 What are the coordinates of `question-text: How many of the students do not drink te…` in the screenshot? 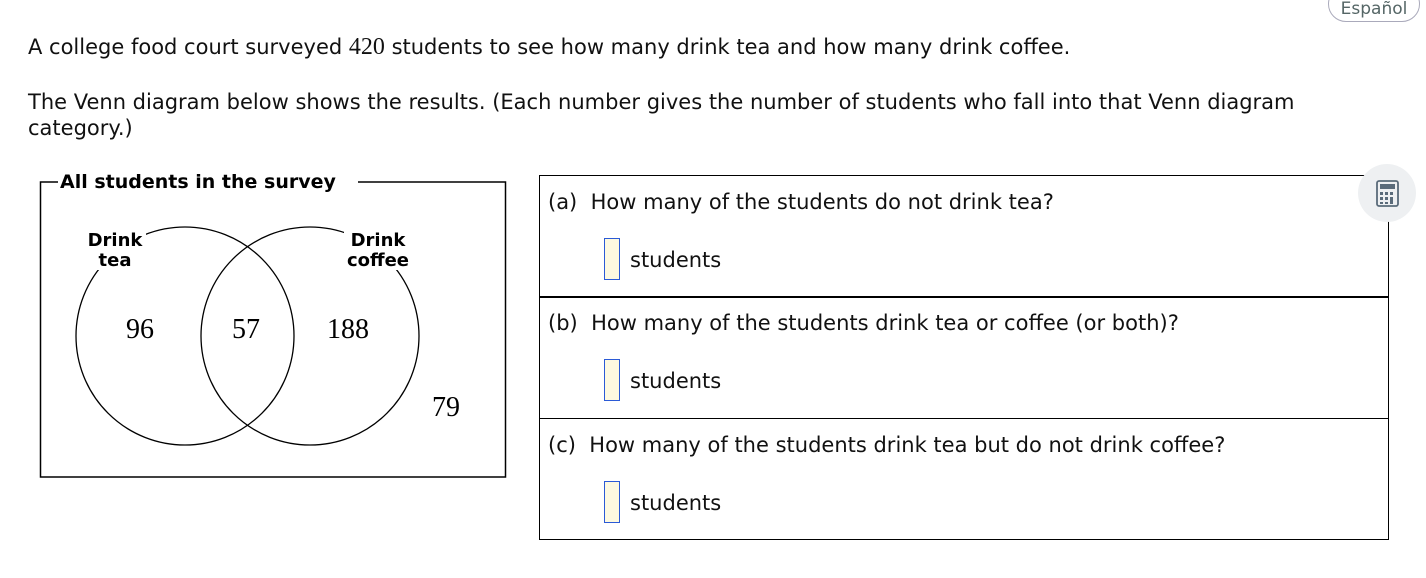 It's located at (822, 202).